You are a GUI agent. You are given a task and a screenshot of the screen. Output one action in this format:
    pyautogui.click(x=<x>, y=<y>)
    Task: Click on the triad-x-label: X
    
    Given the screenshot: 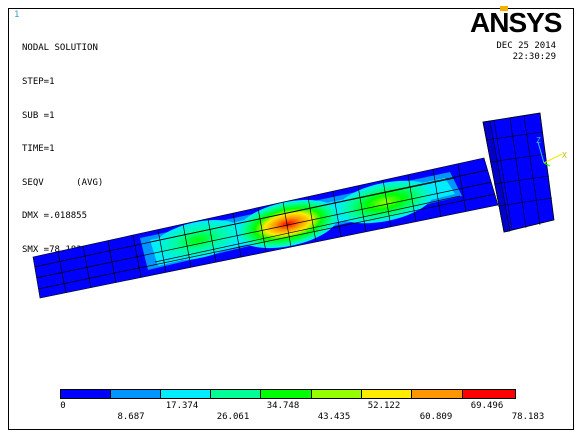 What is the action you would take?
    pyautogui.click(x=564, y=155)
    